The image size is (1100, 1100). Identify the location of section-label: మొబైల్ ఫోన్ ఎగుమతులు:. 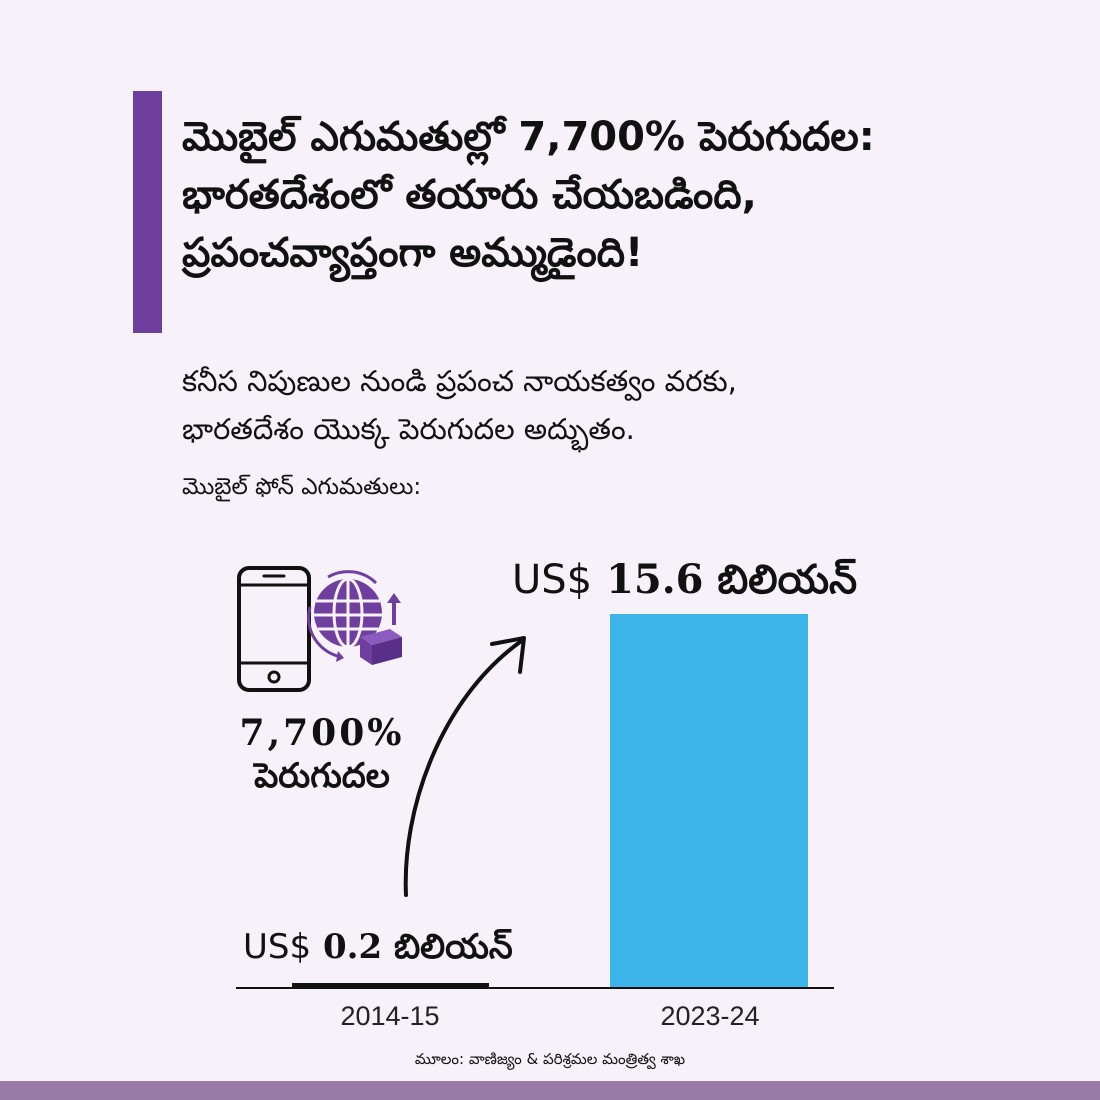
(302, 487).